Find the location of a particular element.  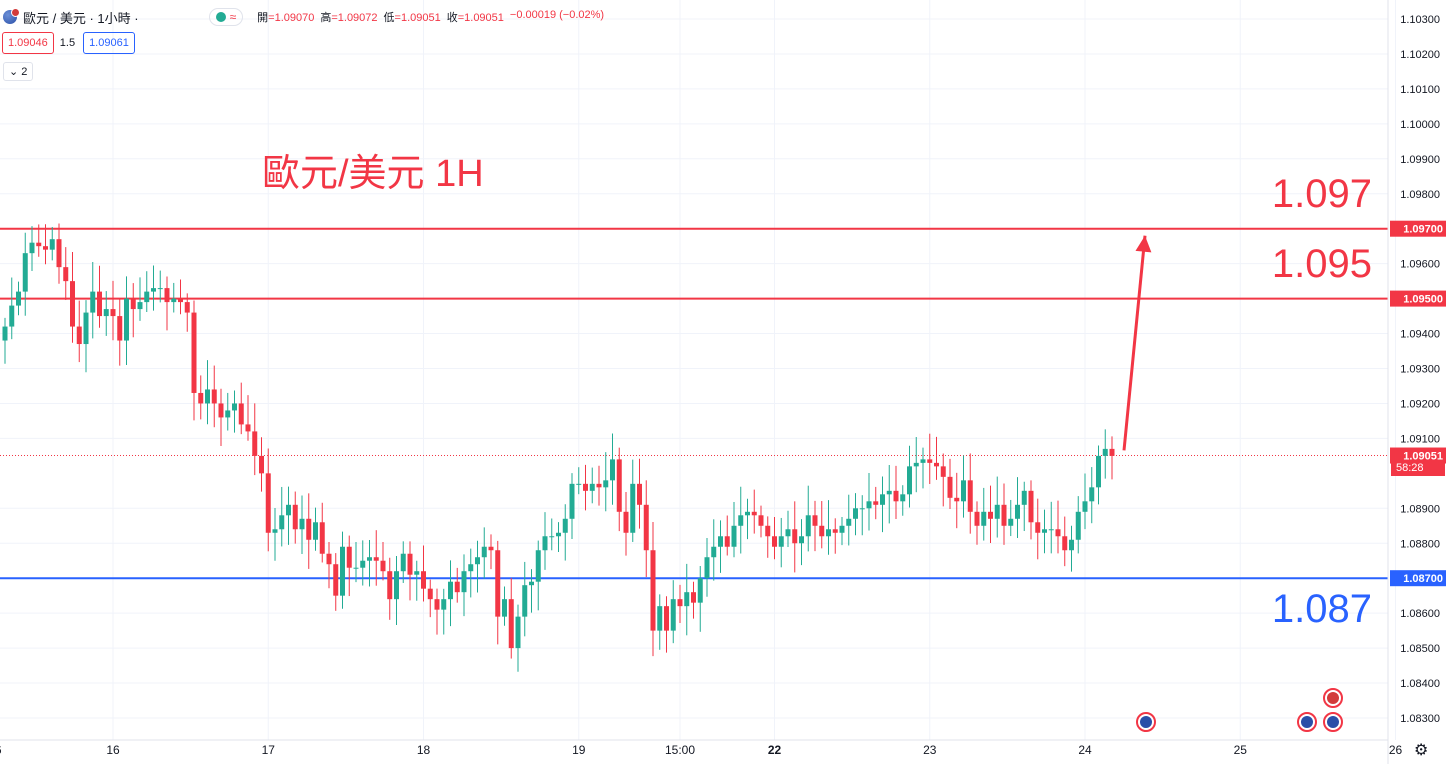

price-tick-label: 1.10200 is located at coordinates (1420, 55).